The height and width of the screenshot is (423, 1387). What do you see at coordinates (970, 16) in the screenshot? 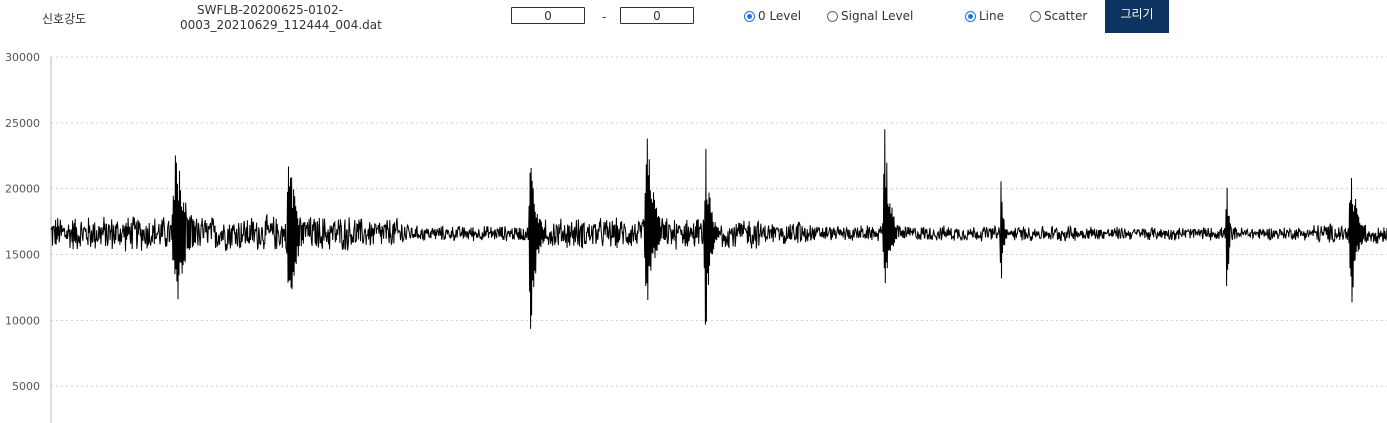
I see `line-radio-indicator` at bounding box center [970, 16].